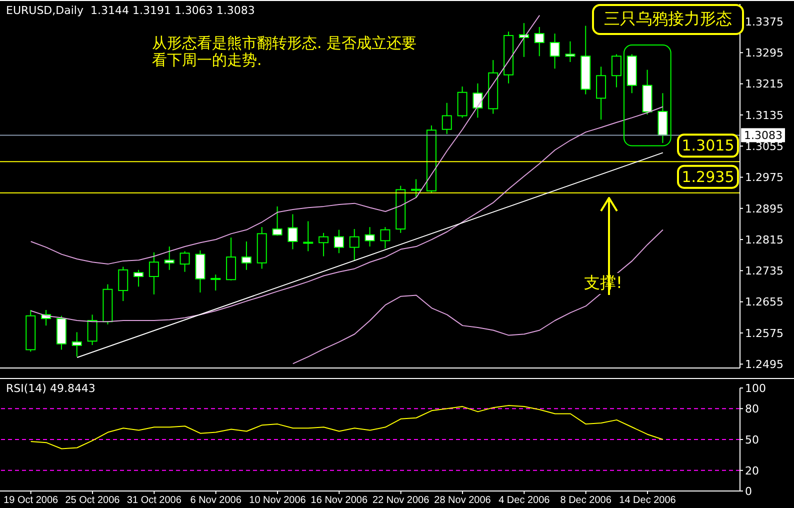 This screenshot has width=794, height=508. I want to click on x-tick-label: 10 Nov 2006, so click(277, 500).